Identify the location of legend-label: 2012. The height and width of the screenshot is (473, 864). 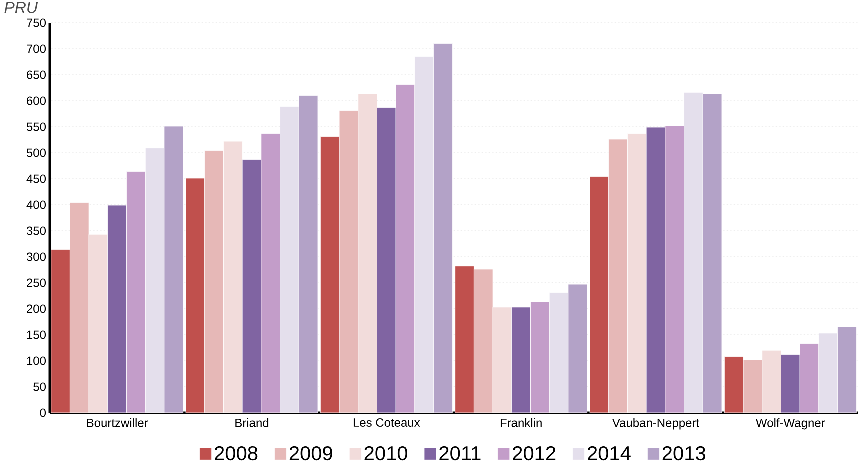
(534, 453).